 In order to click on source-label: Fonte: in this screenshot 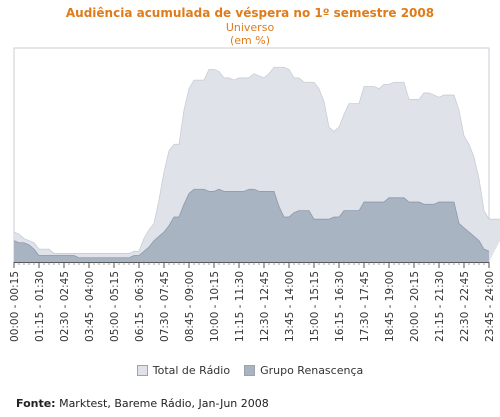, I will do `click(36, 403)`.